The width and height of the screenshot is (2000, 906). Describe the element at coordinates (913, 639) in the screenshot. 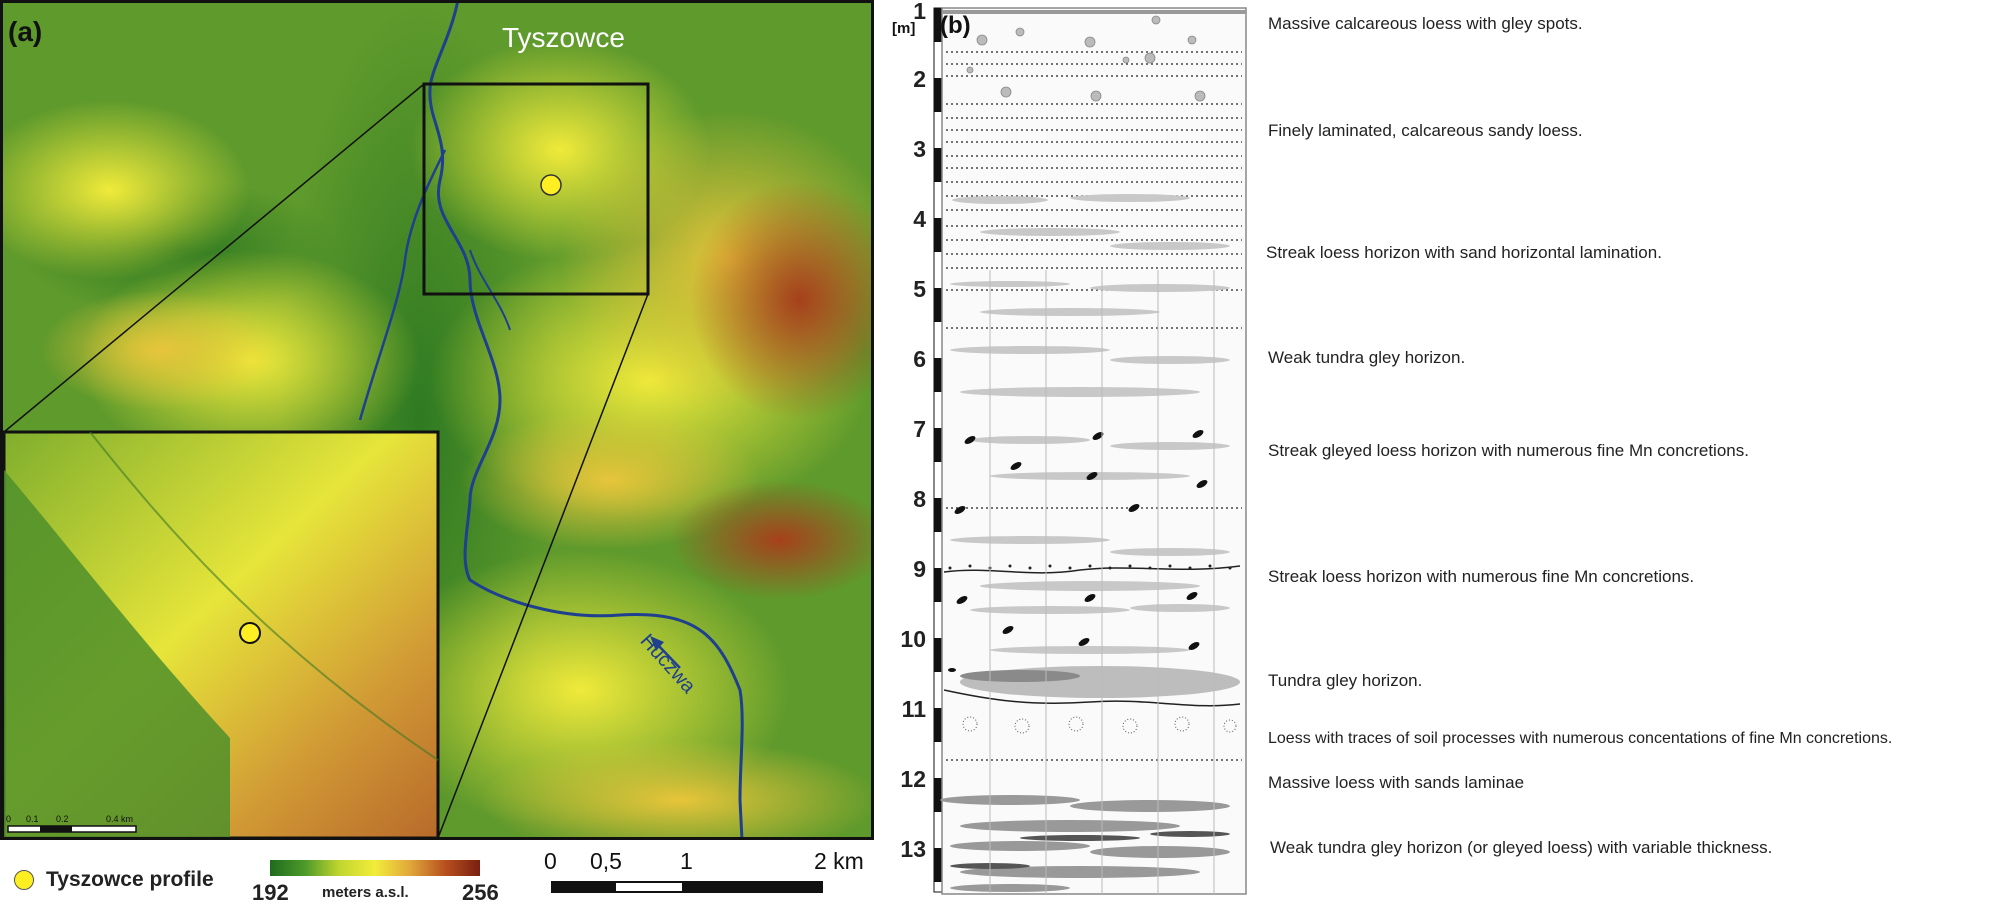

I see `depth-tick-10: 10` at that location.